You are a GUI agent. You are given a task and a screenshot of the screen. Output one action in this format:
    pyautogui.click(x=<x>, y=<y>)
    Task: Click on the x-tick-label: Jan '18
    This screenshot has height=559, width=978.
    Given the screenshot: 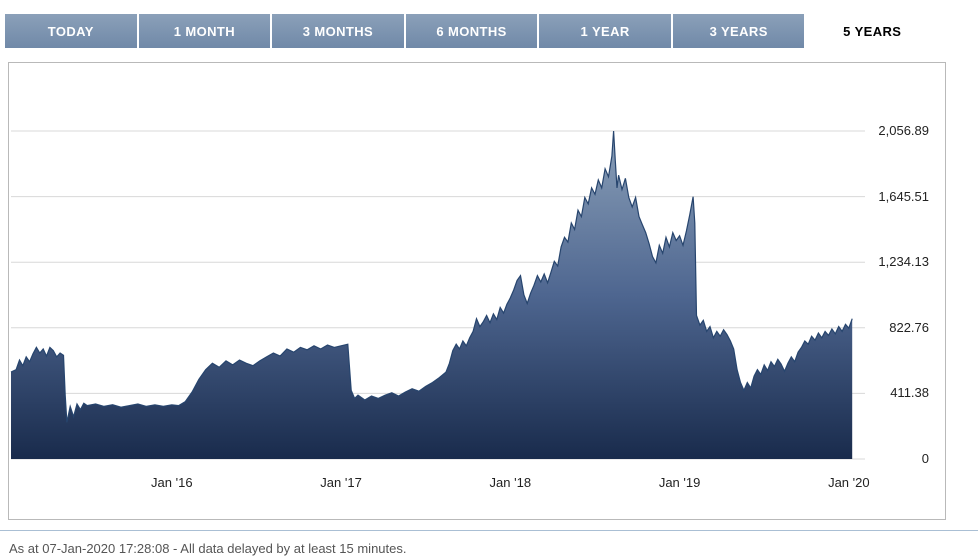 What is the action you would take?
    pyautogui.click(x=510, y=482)
    